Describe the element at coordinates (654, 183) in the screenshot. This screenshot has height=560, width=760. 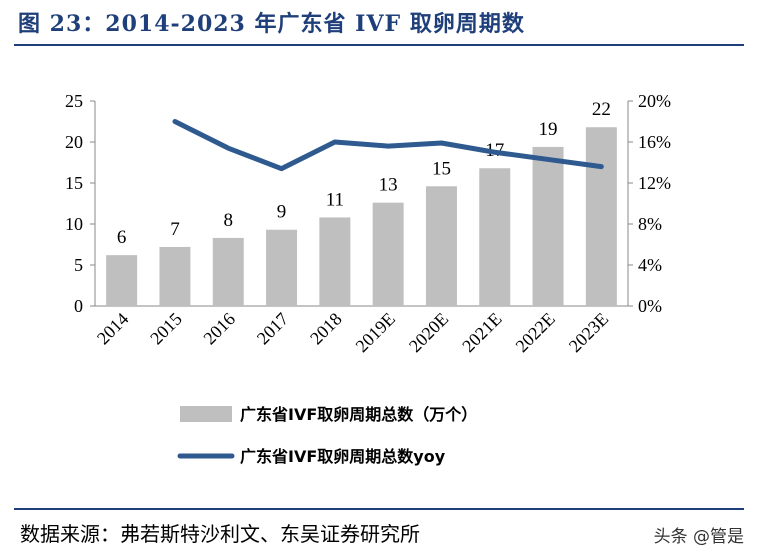
I see `right-tick-label: 12%` at that location.